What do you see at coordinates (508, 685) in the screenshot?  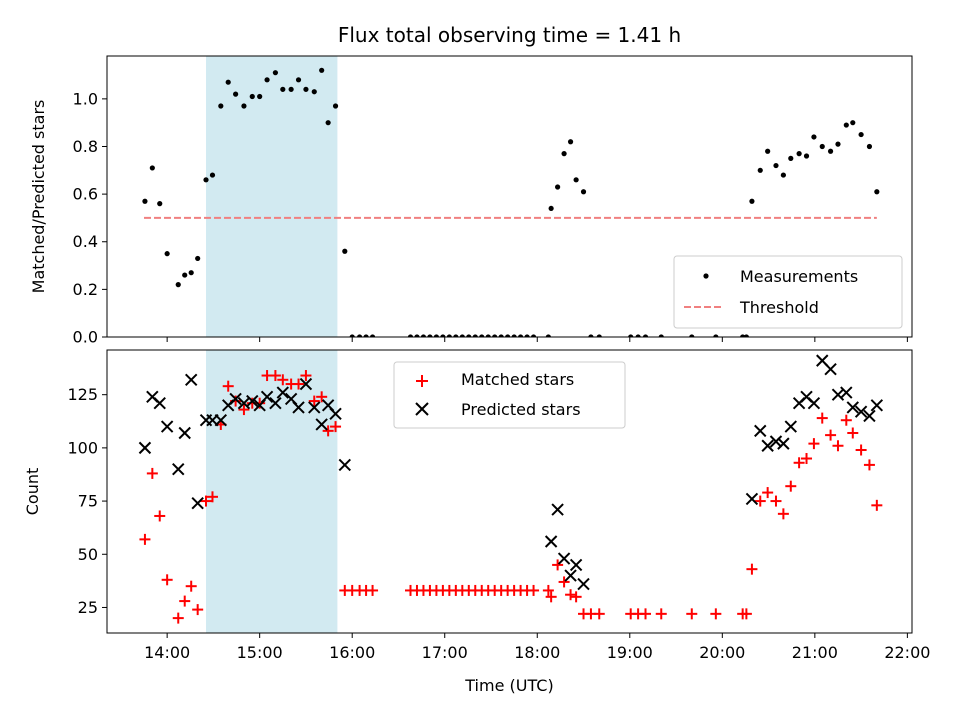 I see `x-axis-label: Time (UTC)` at bounding box center [508, 685].